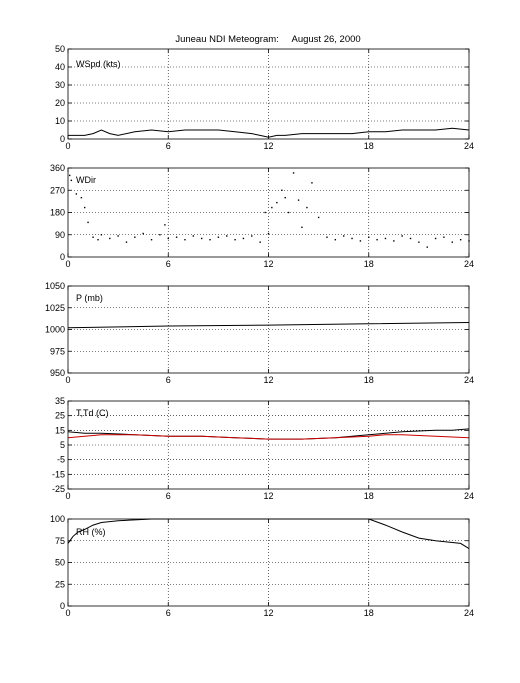  I want to click on panel-label: WDir, so click(86, 180).